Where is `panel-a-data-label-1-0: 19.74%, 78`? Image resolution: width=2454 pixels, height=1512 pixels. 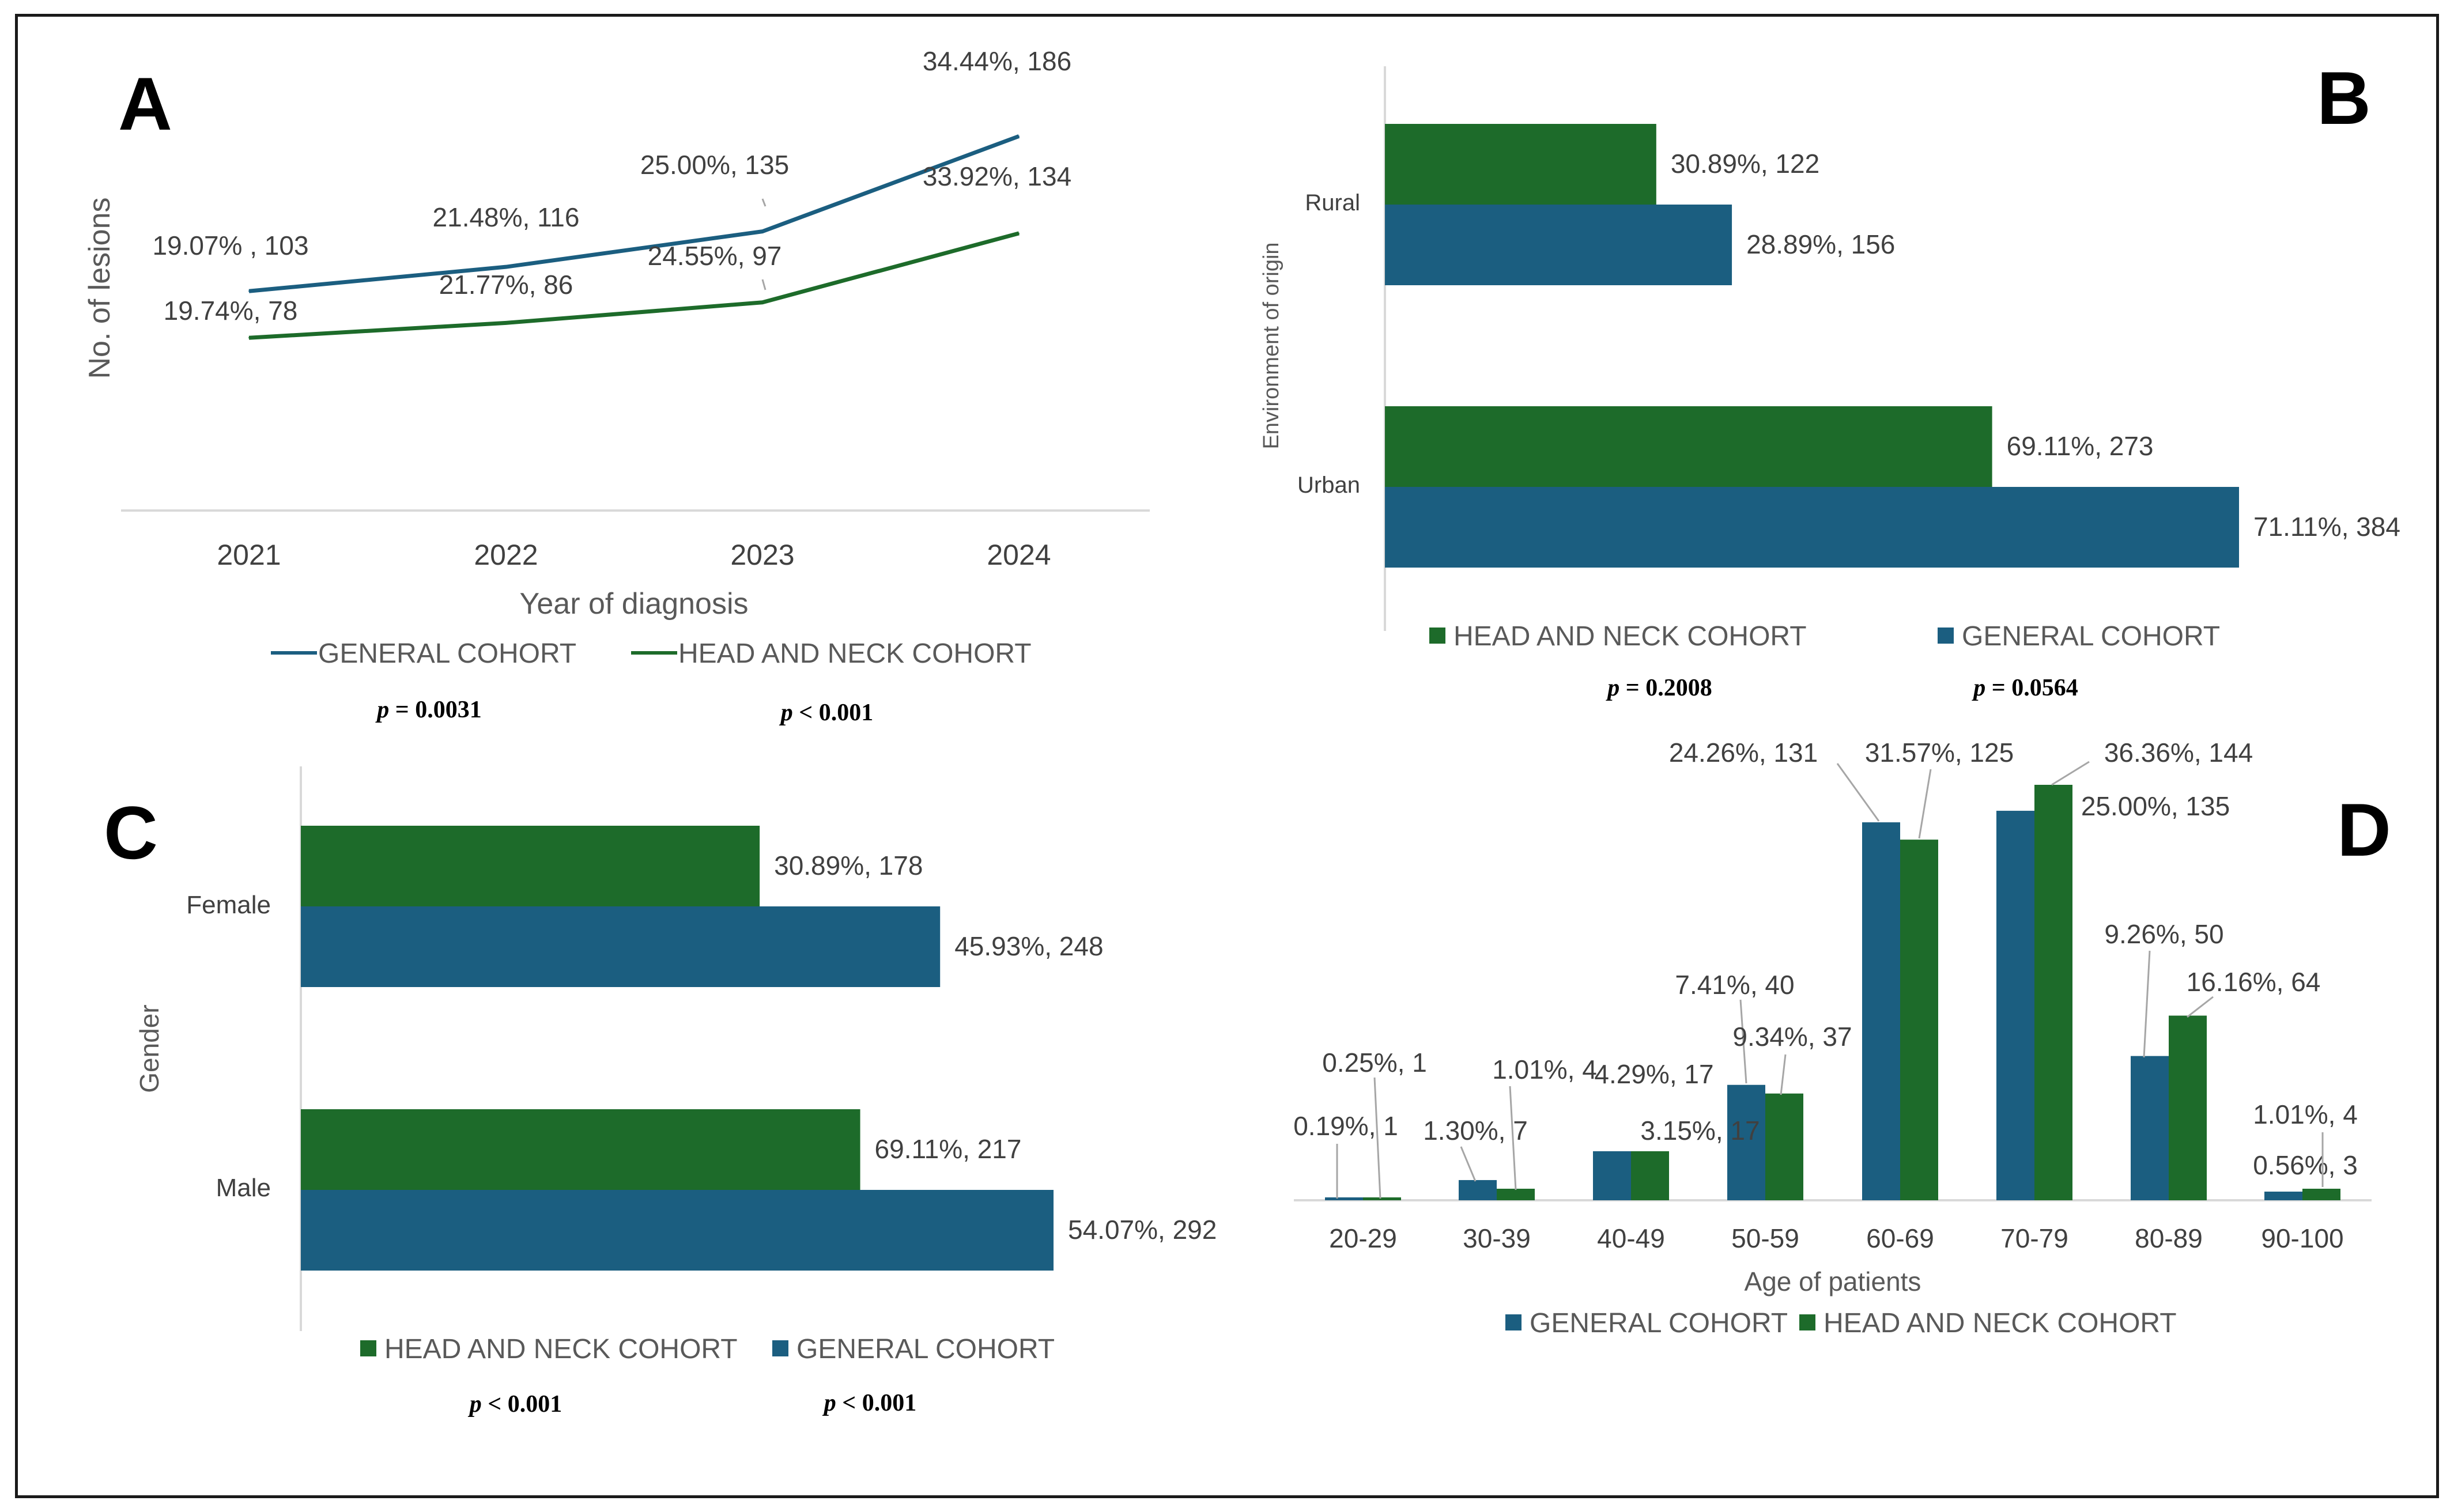
panel-a-data-label-1-0: 19.74%, 78 is located at coordinates (231, 311).